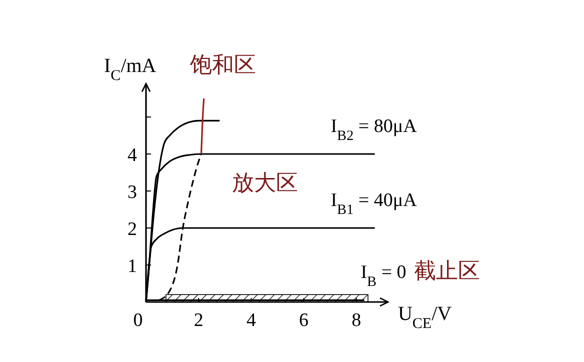  I want to click on y-tick-label: 2, so click(132, 229).